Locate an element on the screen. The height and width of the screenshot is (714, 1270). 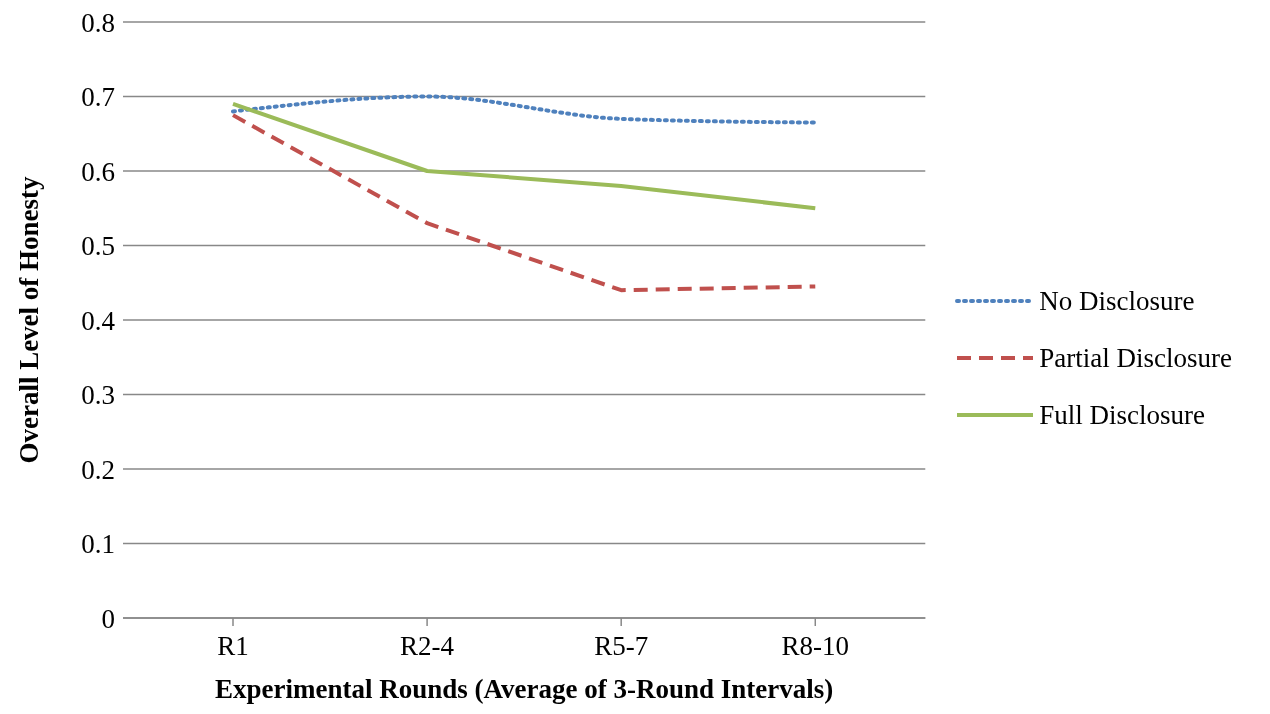
x-axis-title: Experimental Rounds (Average of 3-Round Intervals) is located at coordinates (524, 689).